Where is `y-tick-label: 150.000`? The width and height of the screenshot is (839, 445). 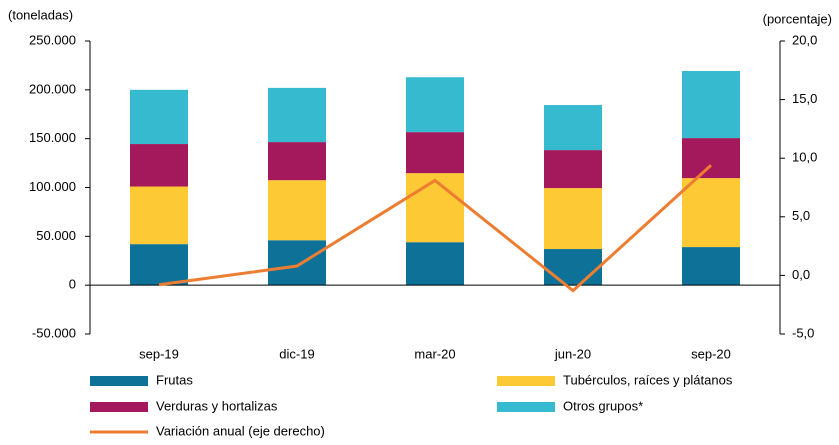 y-tick-label: 150.000 is located at coordinates (52, 137).